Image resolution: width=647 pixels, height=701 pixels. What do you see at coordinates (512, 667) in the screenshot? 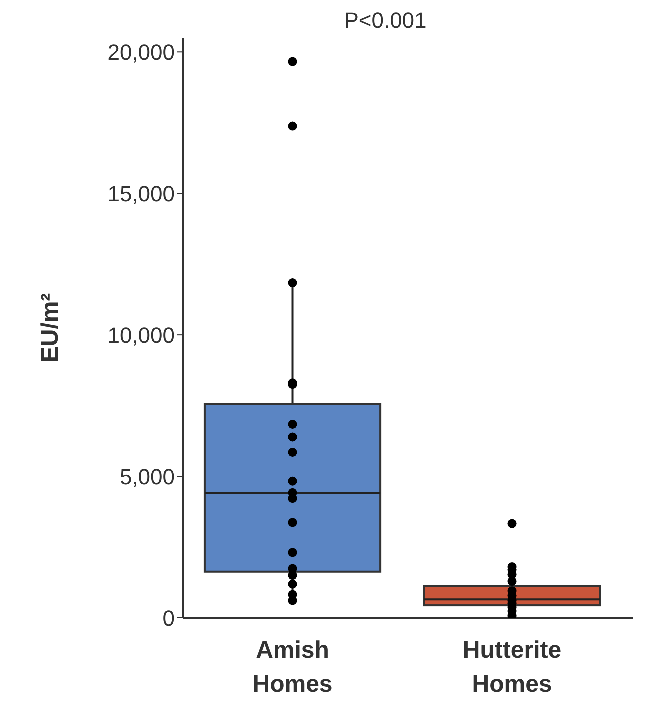
I see `x-tick-label: Hutterite Homes` at bounding box center [512, 667].